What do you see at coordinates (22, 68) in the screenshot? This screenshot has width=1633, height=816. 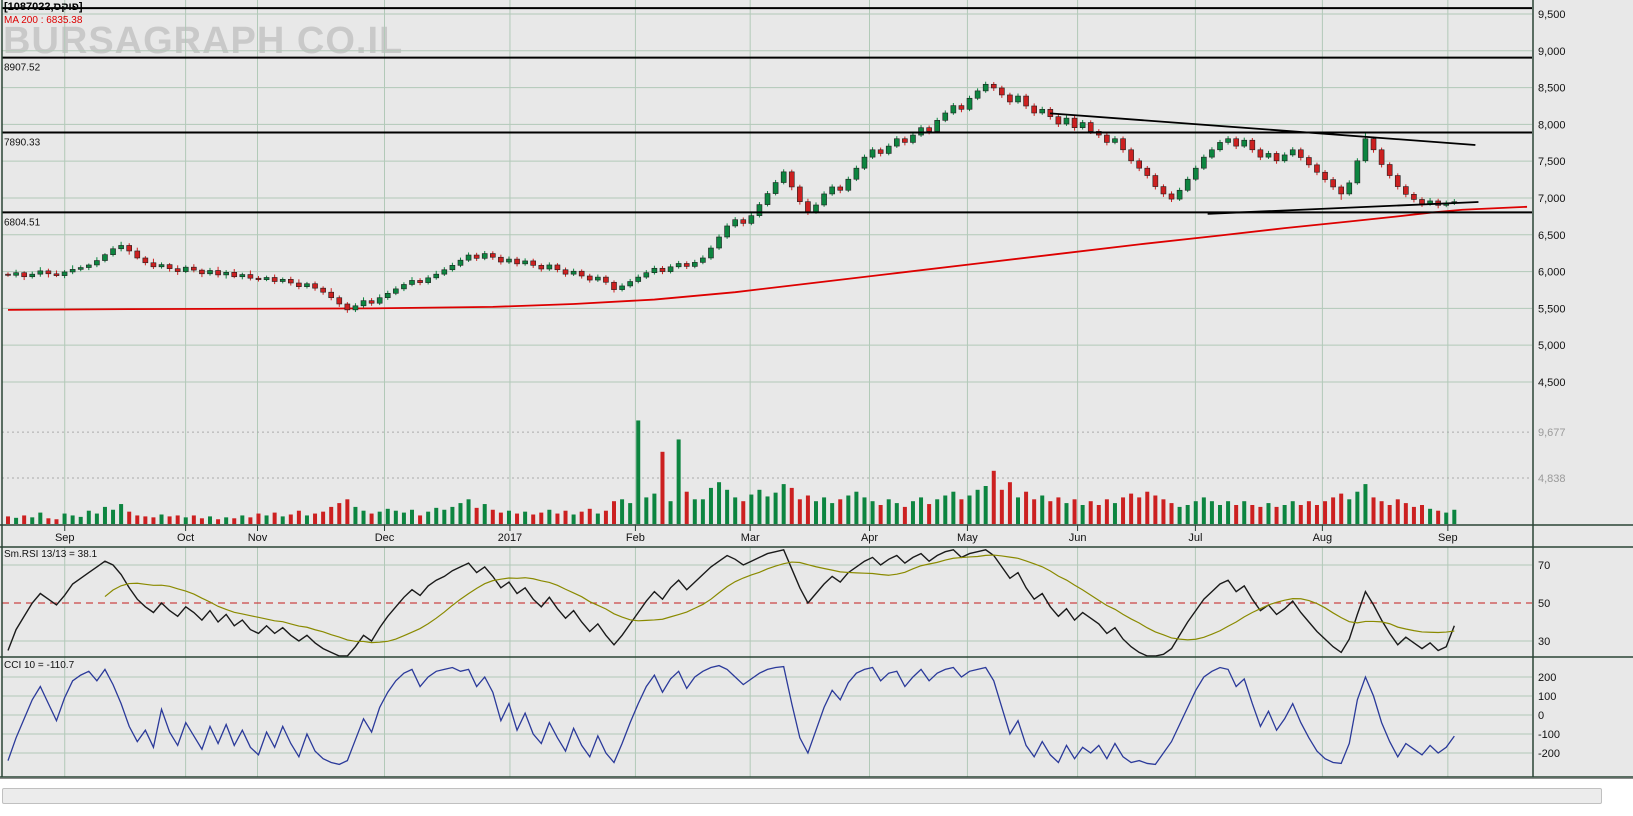 I see `hline-value-label: 8907.52` at bounding box center [22, 68].